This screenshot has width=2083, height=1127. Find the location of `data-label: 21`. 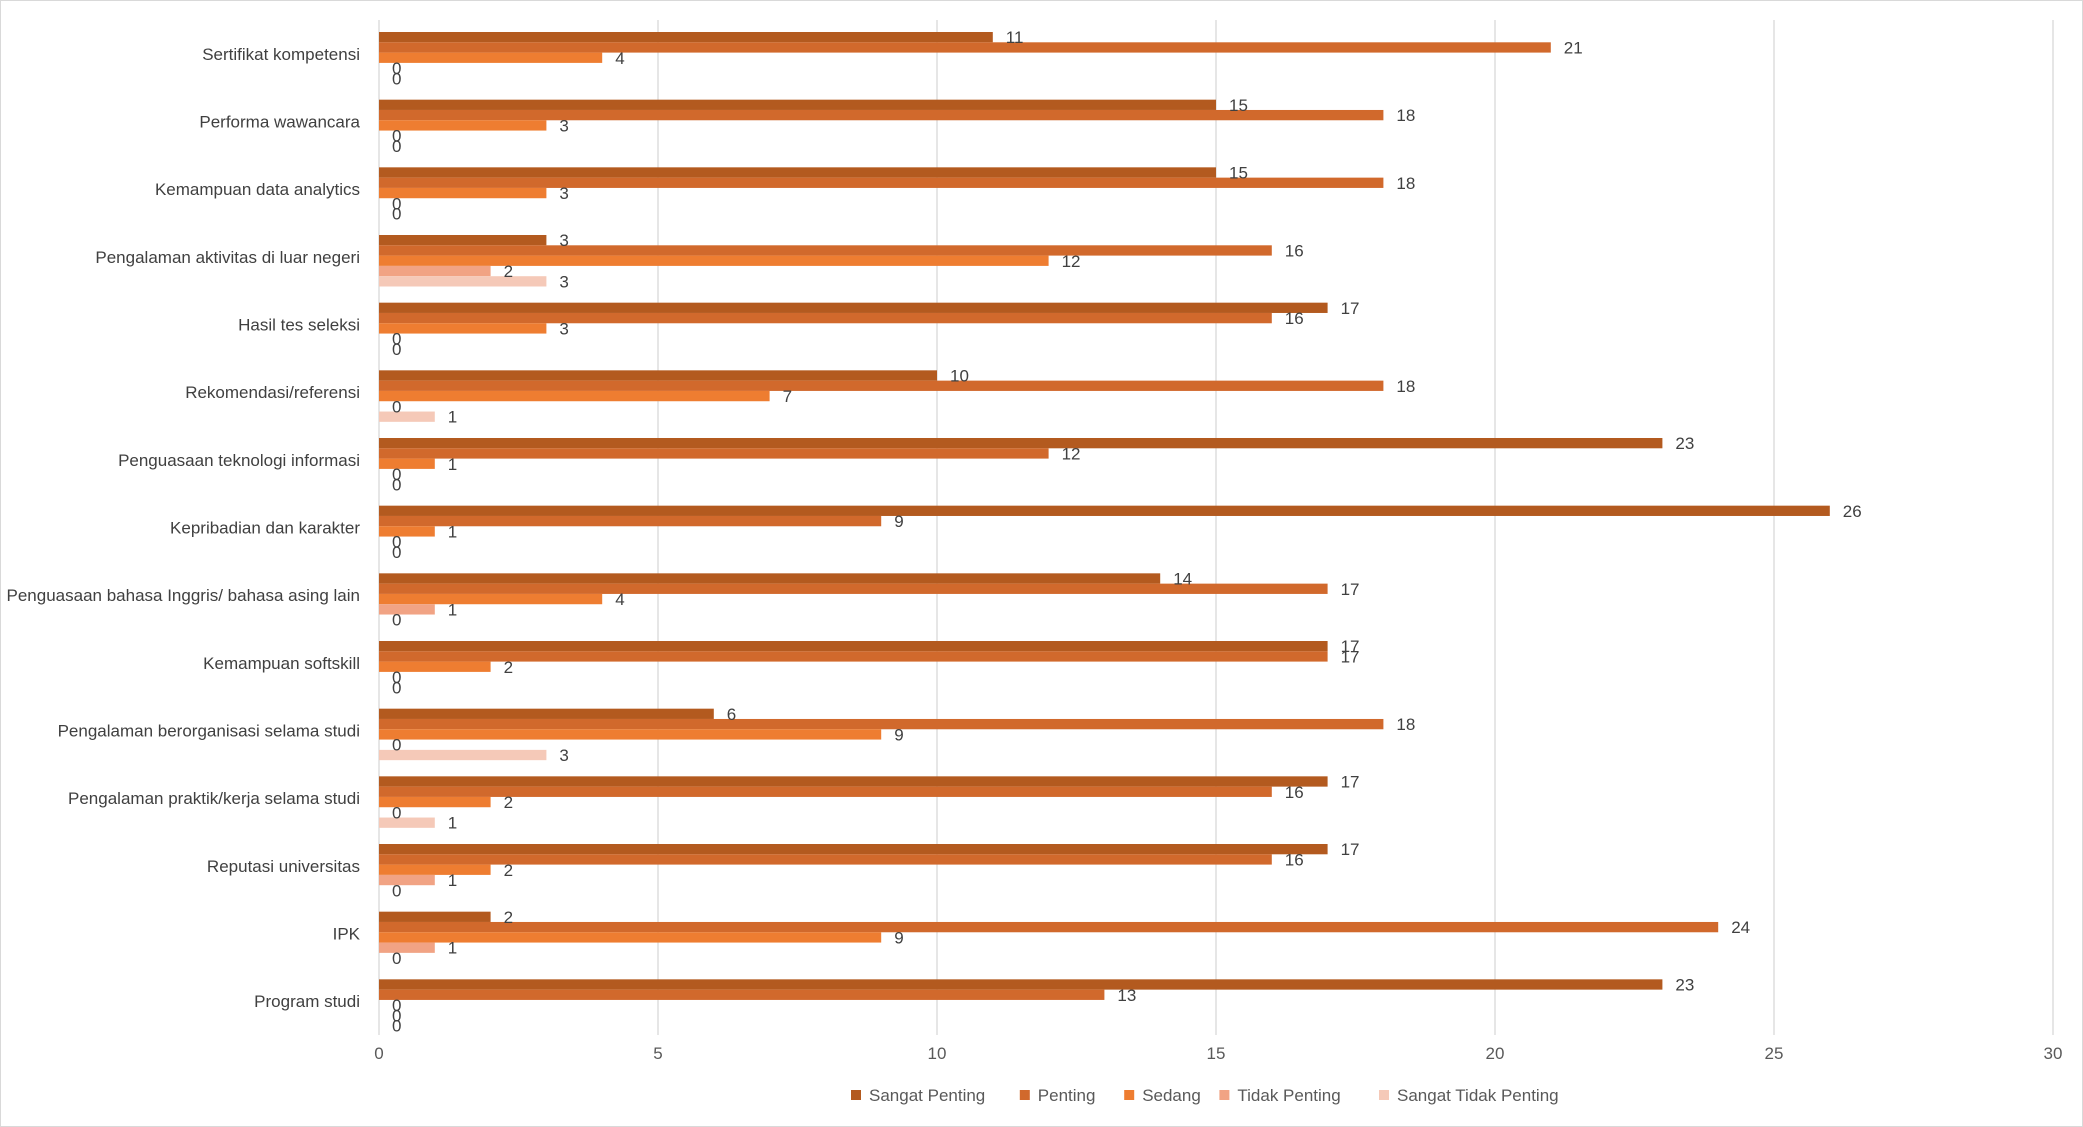

data-label: 21 is located at coordinates (1573, 47).